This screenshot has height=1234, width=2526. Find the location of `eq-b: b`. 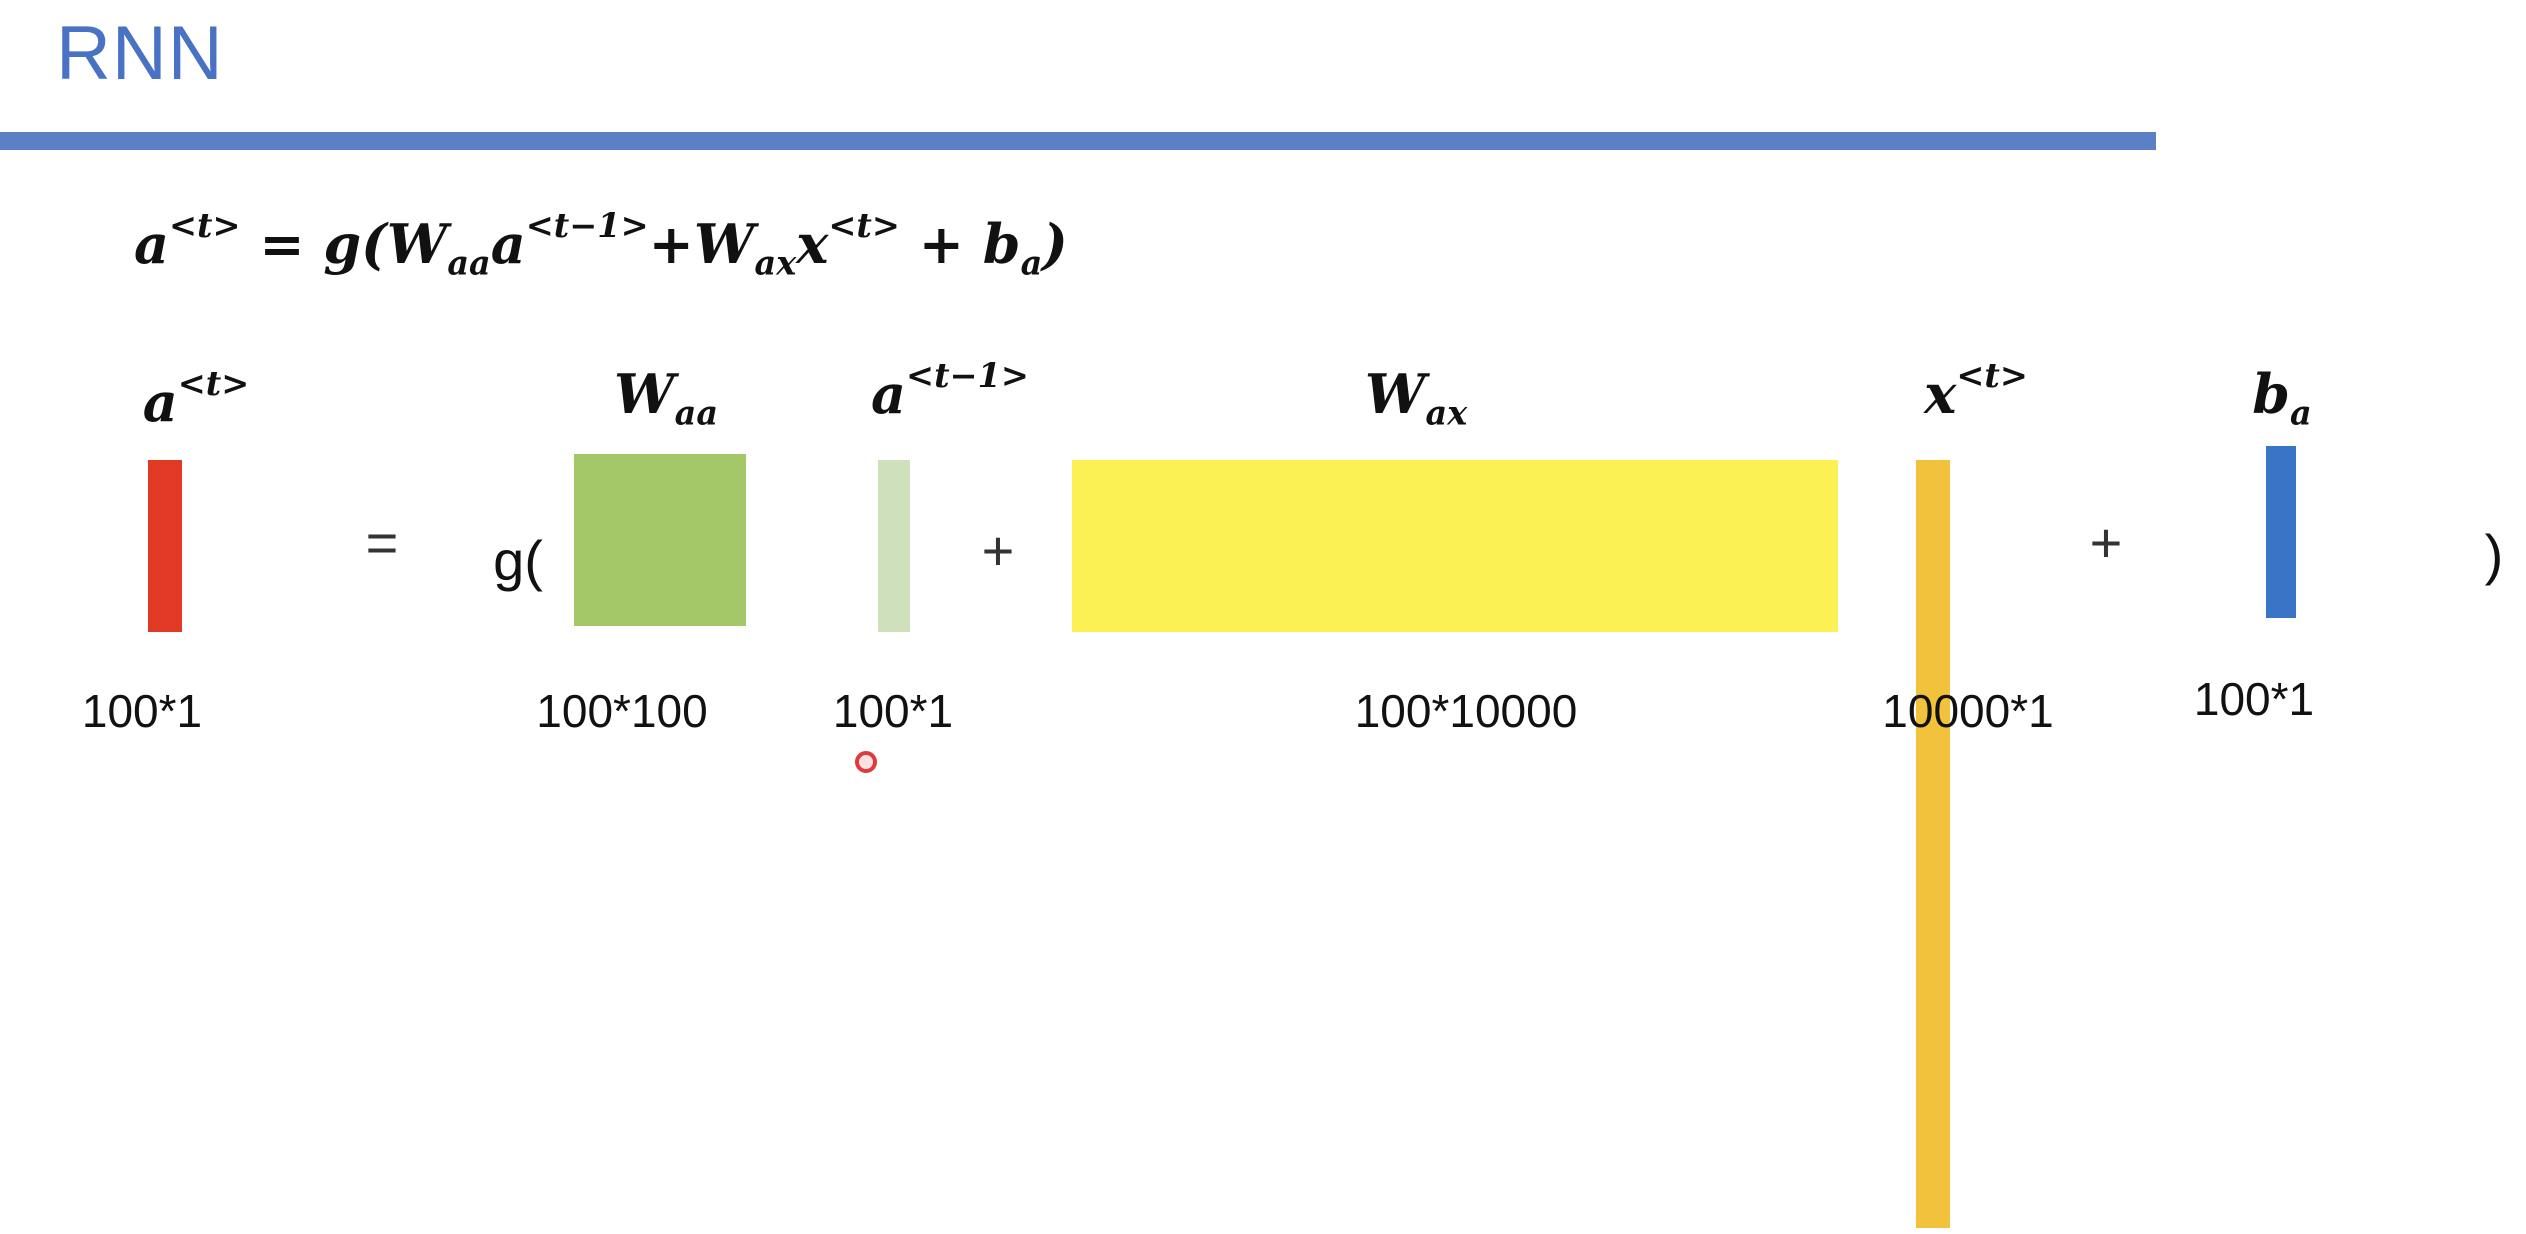

eq-b: b is located at coordinates (1001, 244).